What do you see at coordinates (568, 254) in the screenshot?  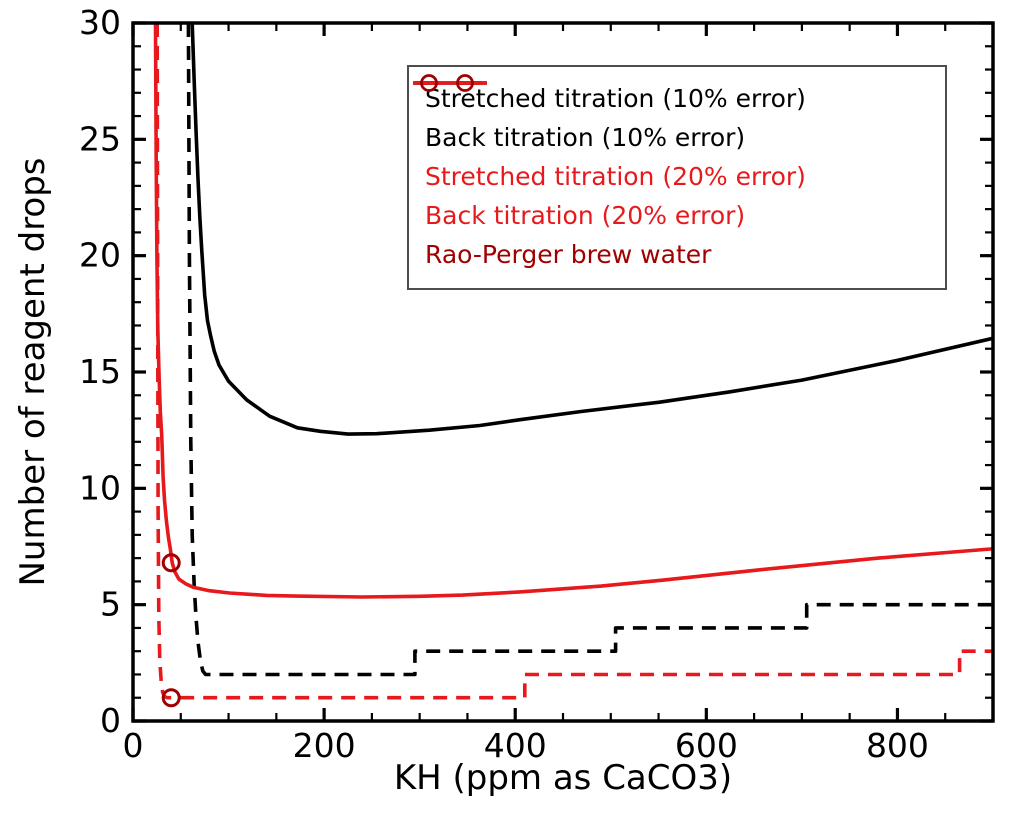 I see `legend-label: Rao-Perger brew water` at bounding box center [568, 254].